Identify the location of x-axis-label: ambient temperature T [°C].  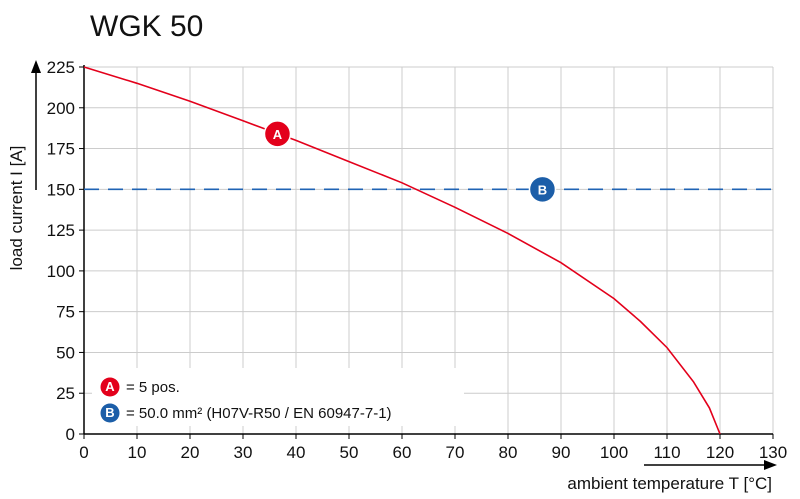
(669, 483).